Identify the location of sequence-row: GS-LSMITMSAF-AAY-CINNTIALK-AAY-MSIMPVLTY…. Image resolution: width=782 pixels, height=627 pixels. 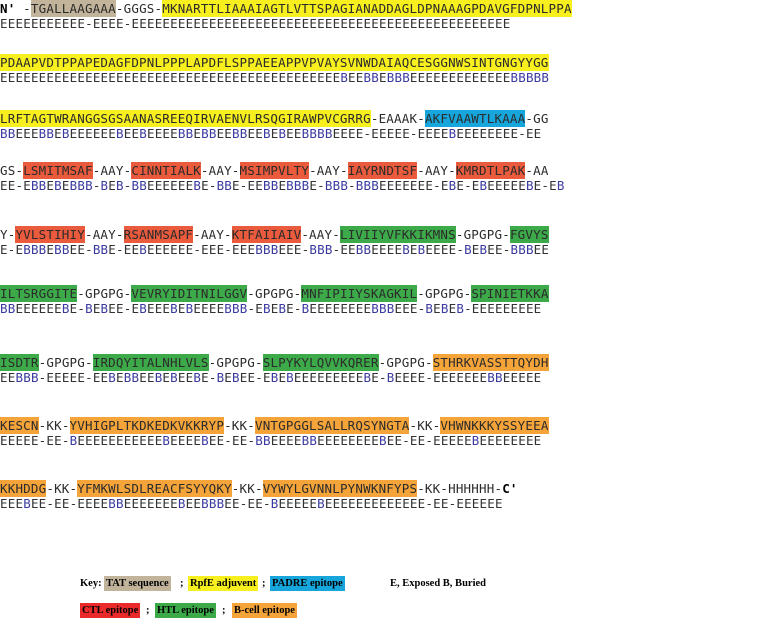
(274, 170).